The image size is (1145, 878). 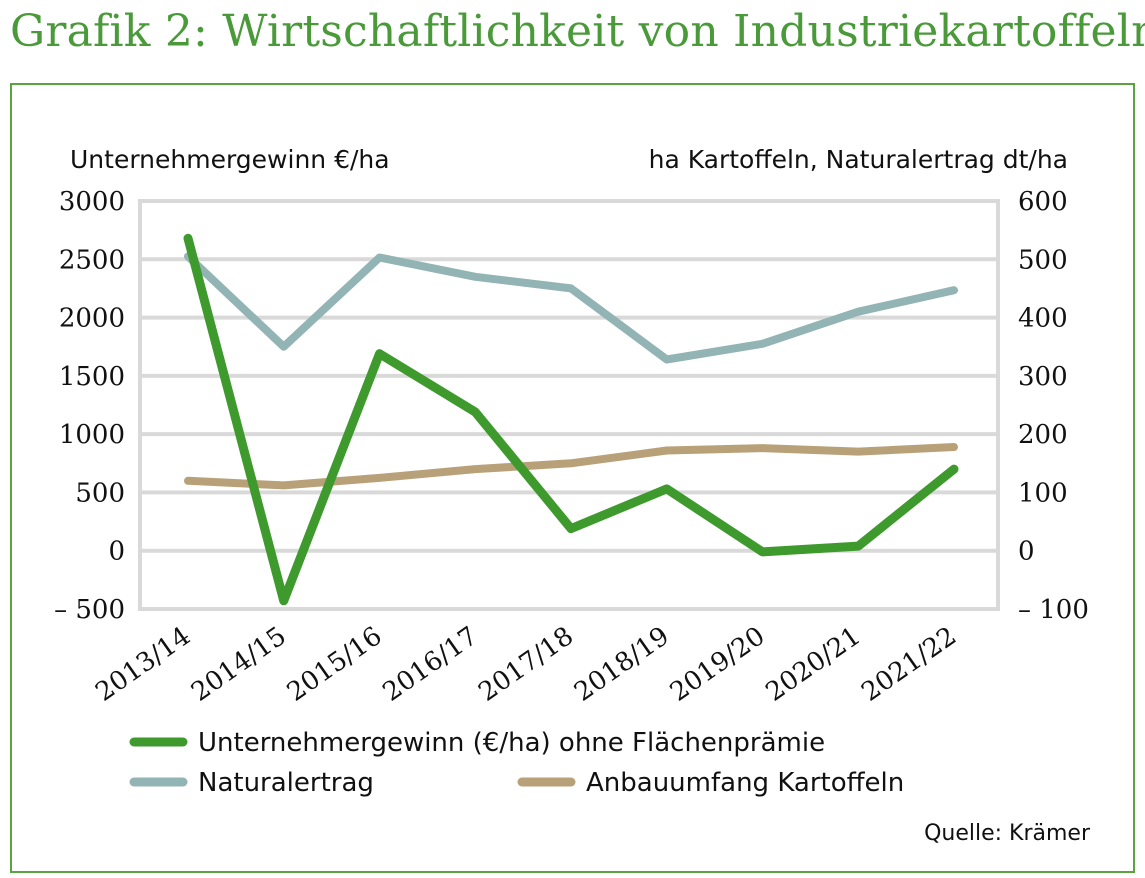 What do you see at coordinates (286, 783) in the screenshot?
I see `legend-label-ertrag: Naturalertrag` at bounding box center [286, 783].